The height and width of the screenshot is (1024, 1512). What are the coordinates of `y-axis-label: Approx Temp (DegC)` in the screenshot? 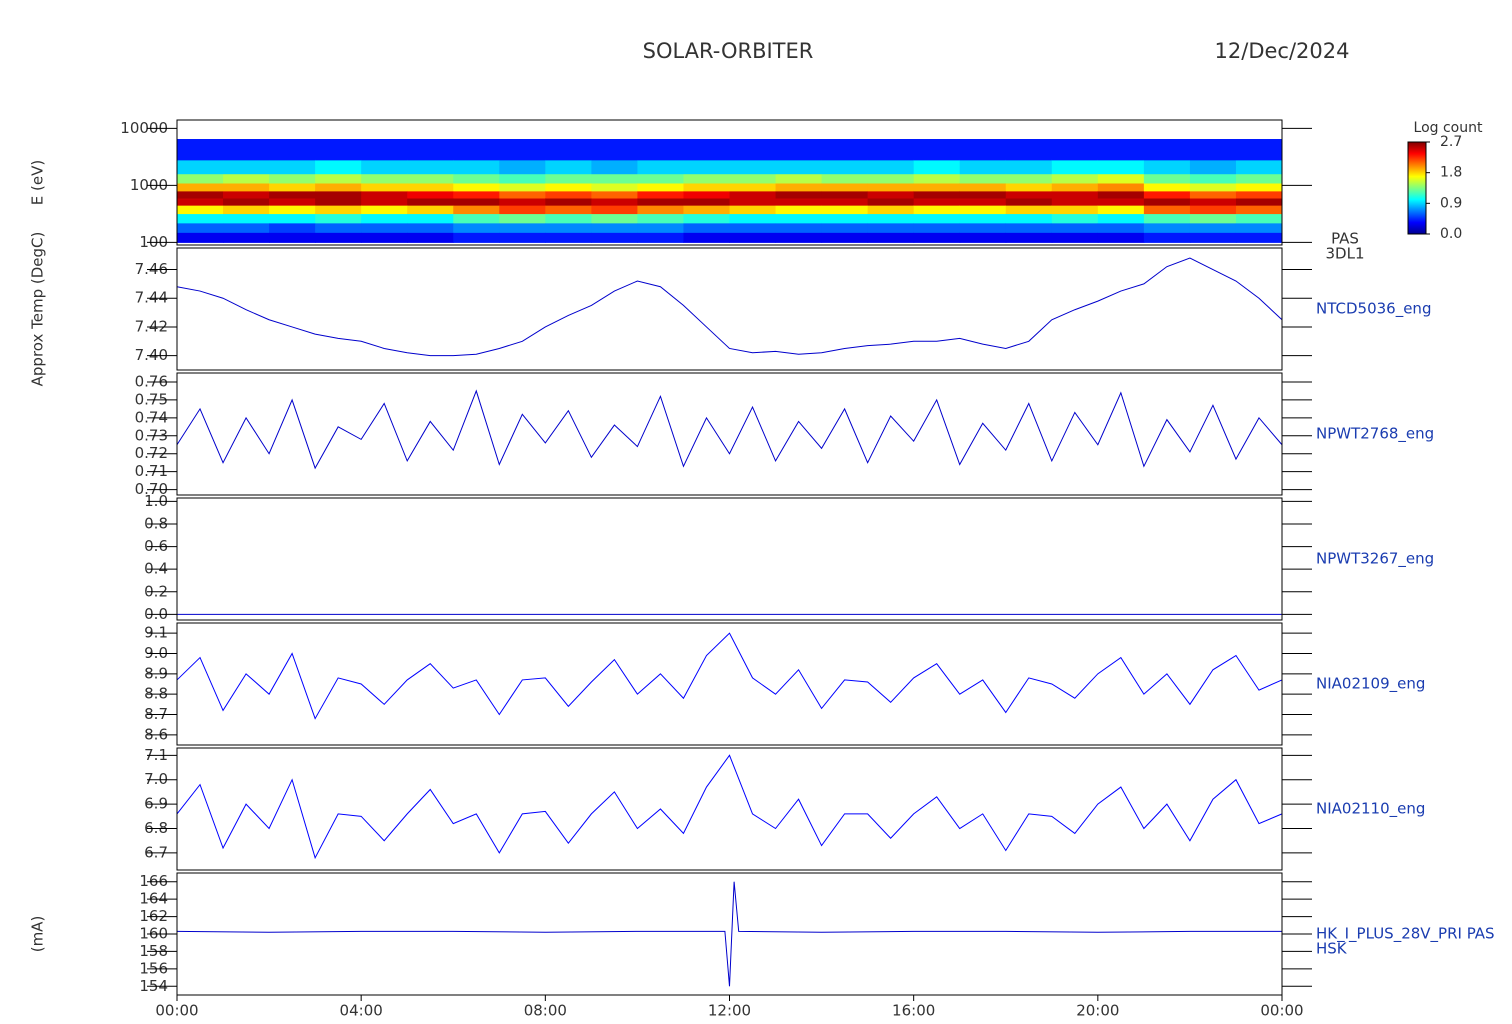 It's located at (38, 309).